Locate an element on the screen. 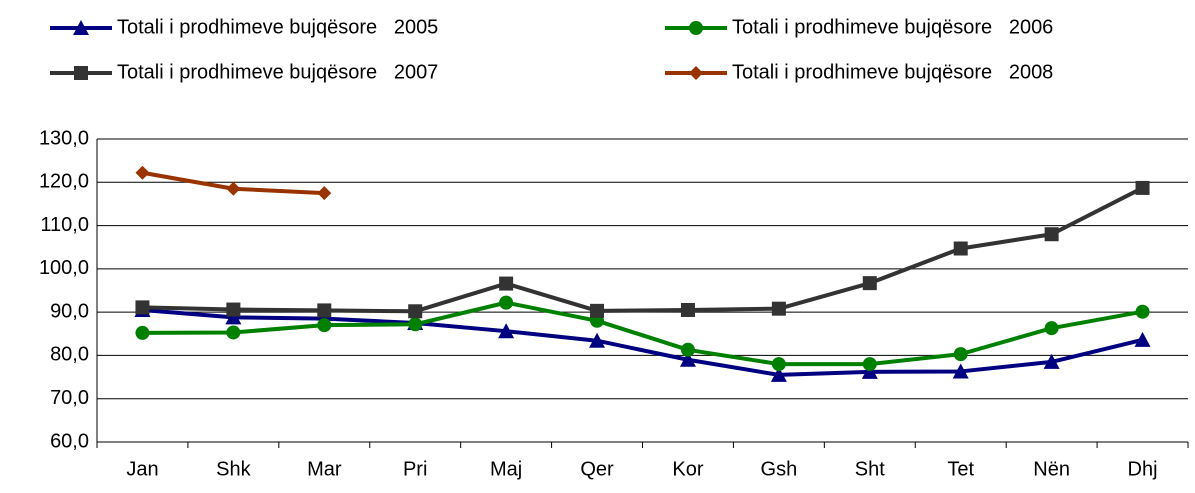 The height and width of the screenshot is (493, 1195). x-tick-label: Jan is located at coordinates (142, 469).